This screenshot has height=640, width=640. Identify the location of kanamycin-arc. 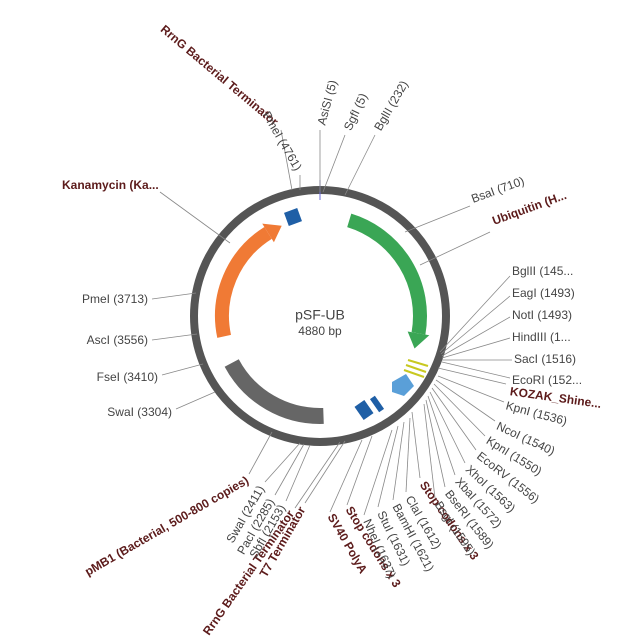
(243, 282).